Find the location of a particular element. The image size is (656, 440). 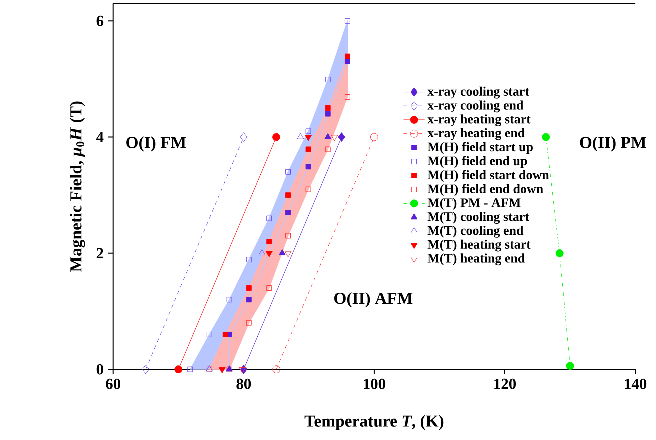

y-axis-title: Magnetic Field, μ$_{0}$H (T) is located at coordinates (78, 187).